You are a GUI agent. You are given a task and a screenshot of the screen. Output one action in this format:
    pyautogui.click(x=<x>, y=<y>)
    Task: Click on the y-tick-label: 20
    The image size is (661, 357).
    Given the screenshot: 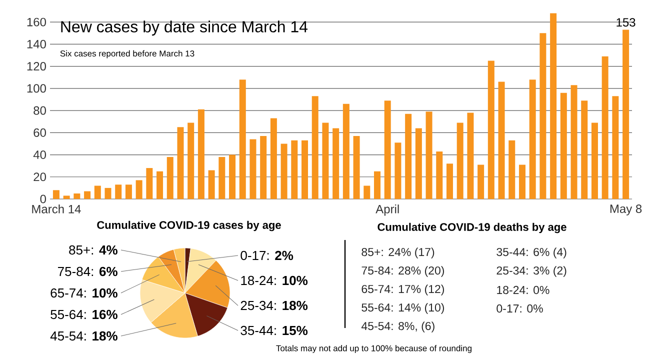 What is the action you would take?
    pyautogui.click(x=40, y=177)
    